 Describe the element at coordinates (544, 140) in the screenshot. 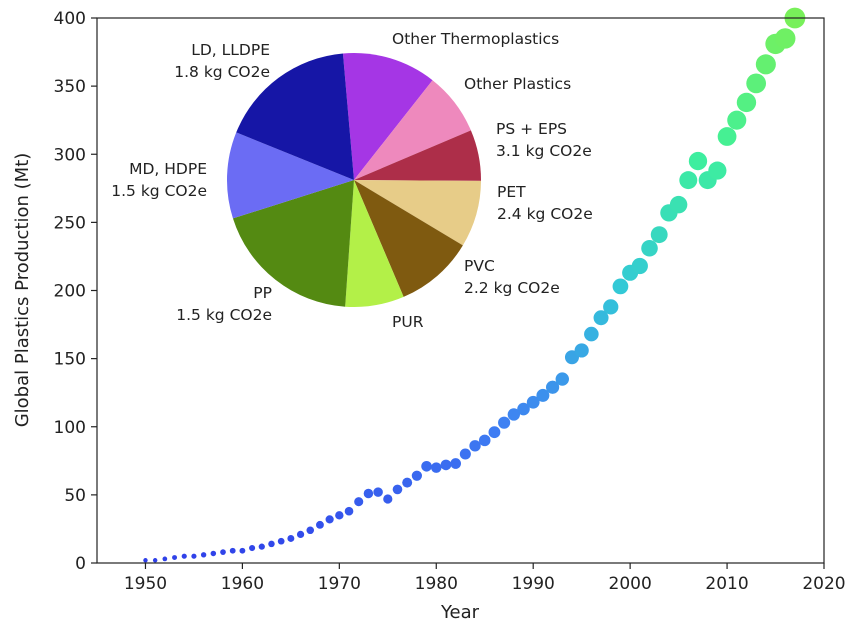

I see `pie-slice-label: PS + EPS 3.1 kg CO2e` at that location.